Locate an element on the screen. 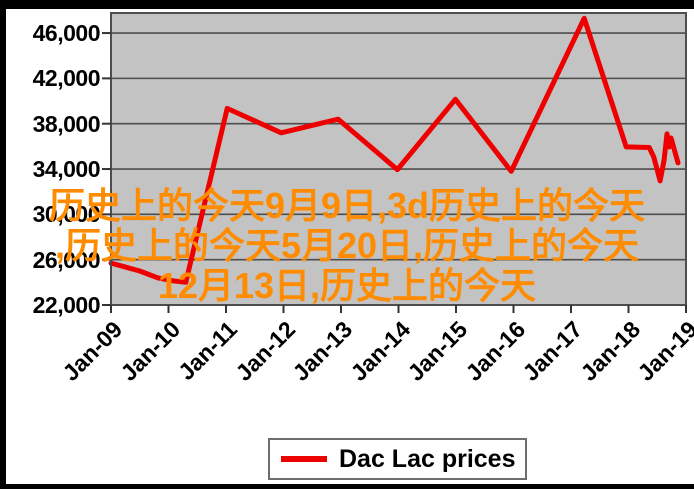 The image size is (694, 489). legend: Dac Lac prices is located at coordinates (397, 459).